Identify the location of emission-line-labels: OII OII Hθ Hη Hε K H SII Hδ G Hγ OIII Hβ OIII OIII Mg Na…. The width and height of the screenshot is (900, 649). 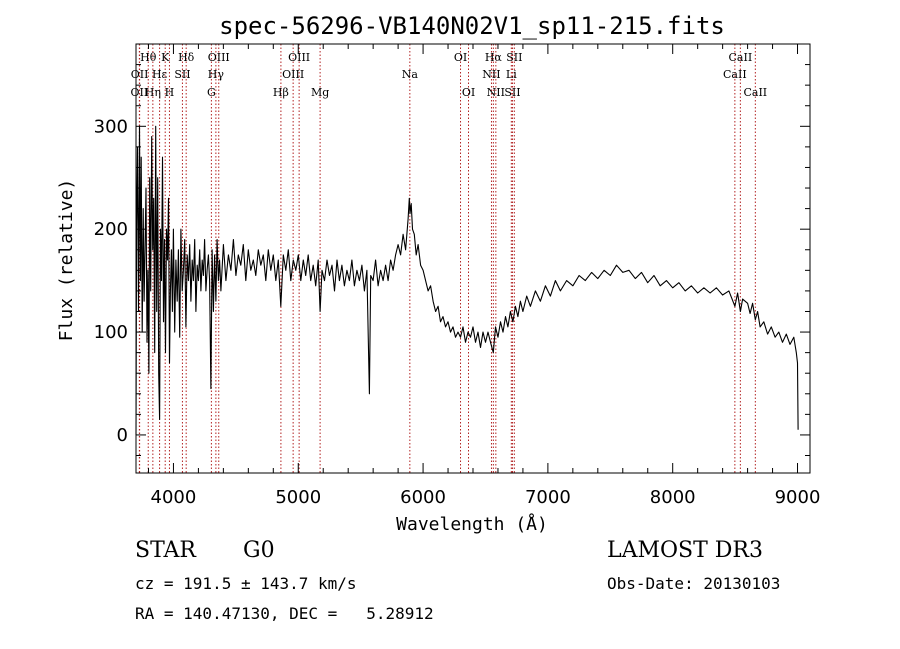
(449, 75).